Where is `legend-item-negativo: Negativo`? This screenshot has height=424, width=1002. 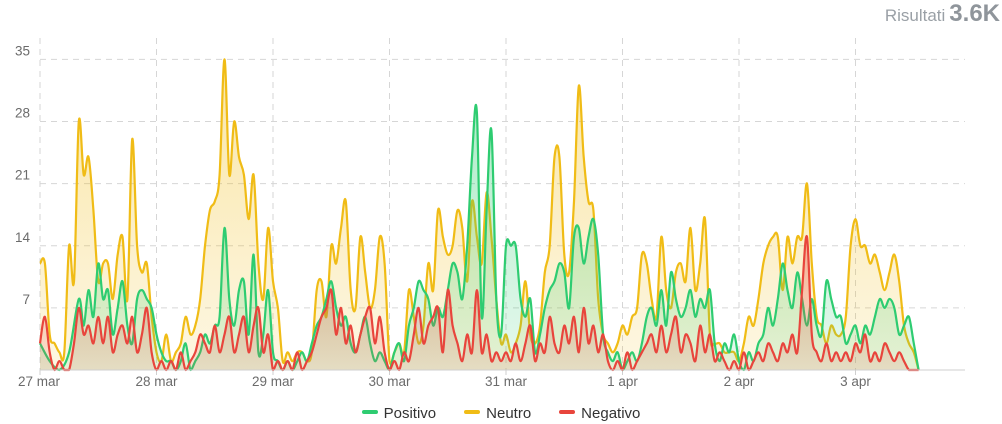 legend-item-negativo: Negativo is located at coordinates (599, 413).